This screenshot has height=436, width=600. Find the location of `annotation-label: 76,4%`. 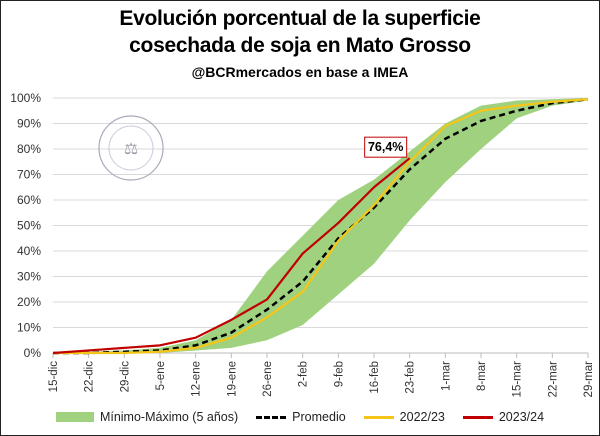

annotation-label: 76,4% is located at coordinates (385, 147).